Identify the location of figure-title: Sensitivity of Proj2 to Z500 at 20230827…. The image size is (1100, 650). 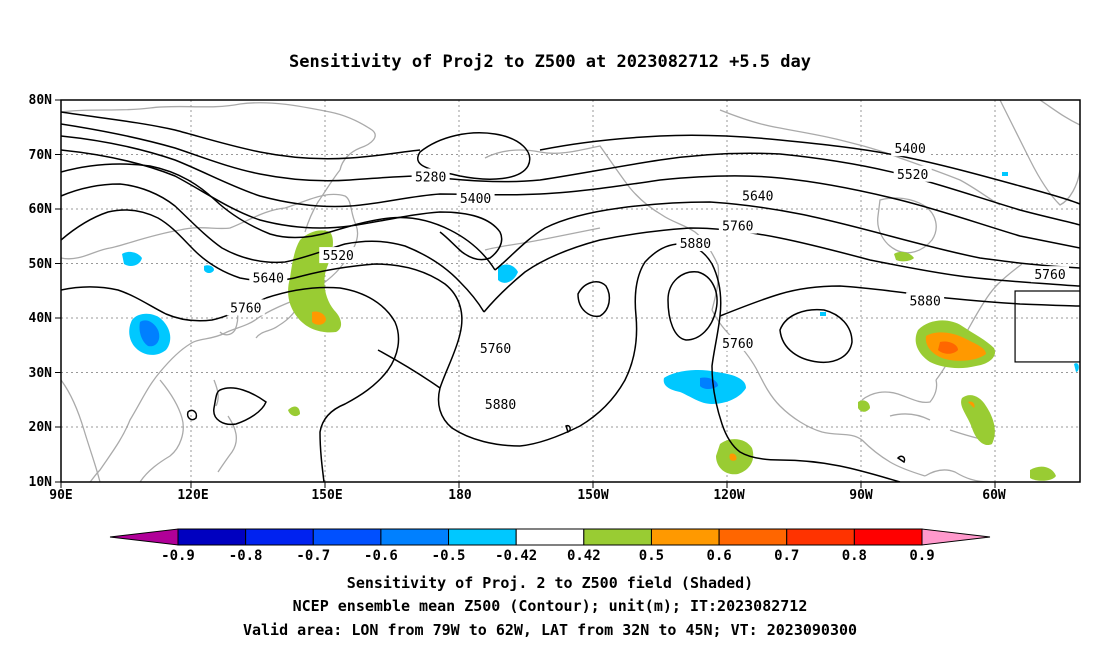
(550, 62).